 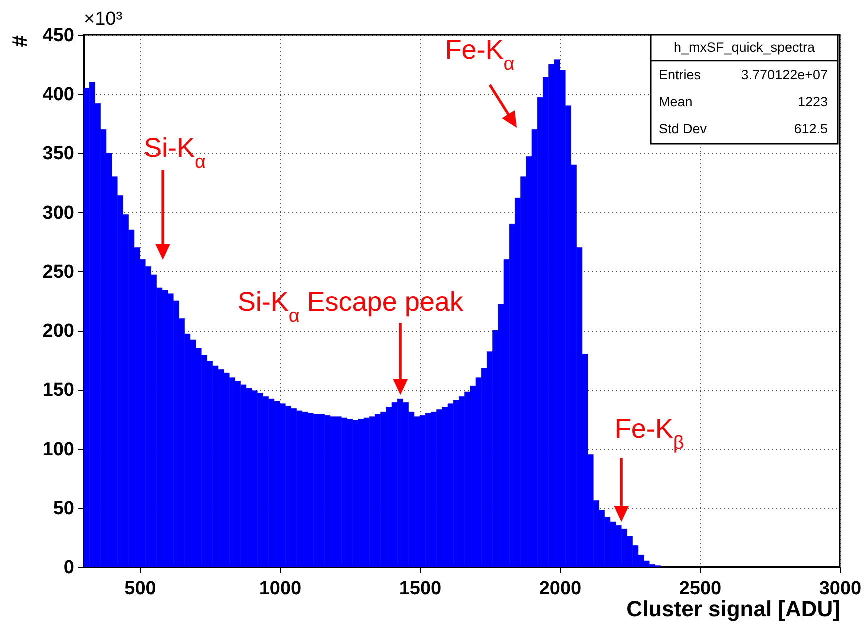 What do you see at coordinates (58, 272) in the screenshot?
I see `y-tick-label: 250` at bounding box center [58, 272].